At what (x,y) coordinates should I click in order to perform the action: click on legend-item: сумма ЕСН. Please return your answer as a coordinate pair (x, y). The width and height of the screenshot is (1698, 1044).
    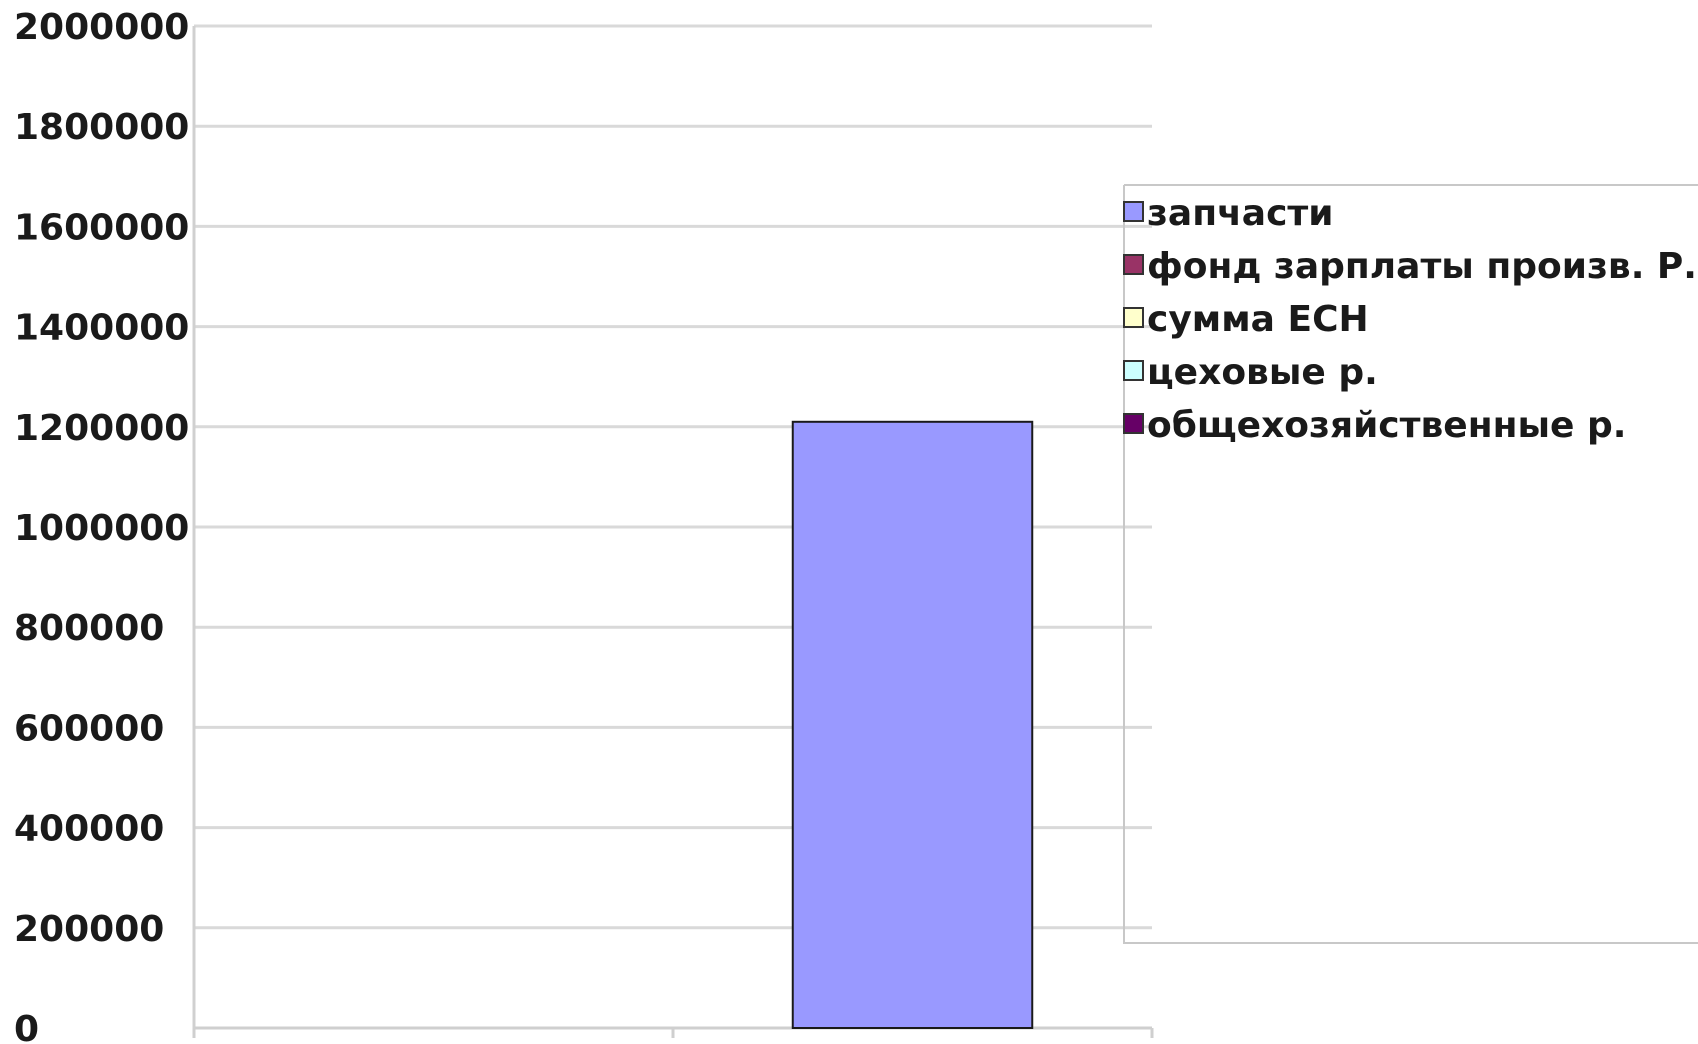
    Looking at the image, I should click on (1246, 319).